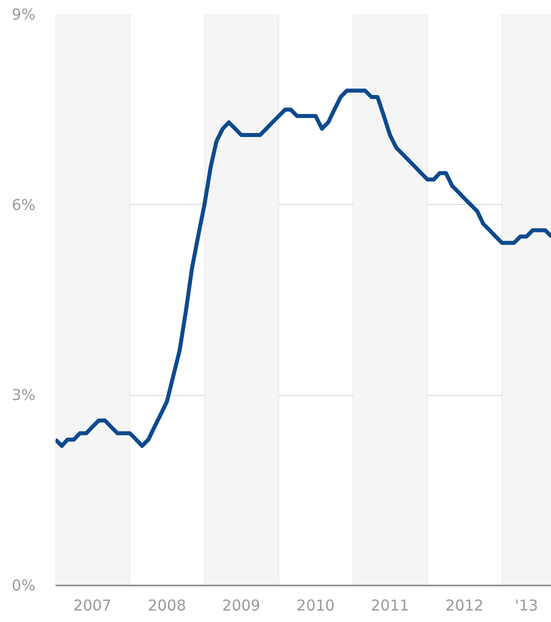 The height and width of the screenshot is (622, 551). What do you see at coordinates (315, 605) in the screenshot?
I see `x-tick-label: 2010` at bounding box center [315, 605].